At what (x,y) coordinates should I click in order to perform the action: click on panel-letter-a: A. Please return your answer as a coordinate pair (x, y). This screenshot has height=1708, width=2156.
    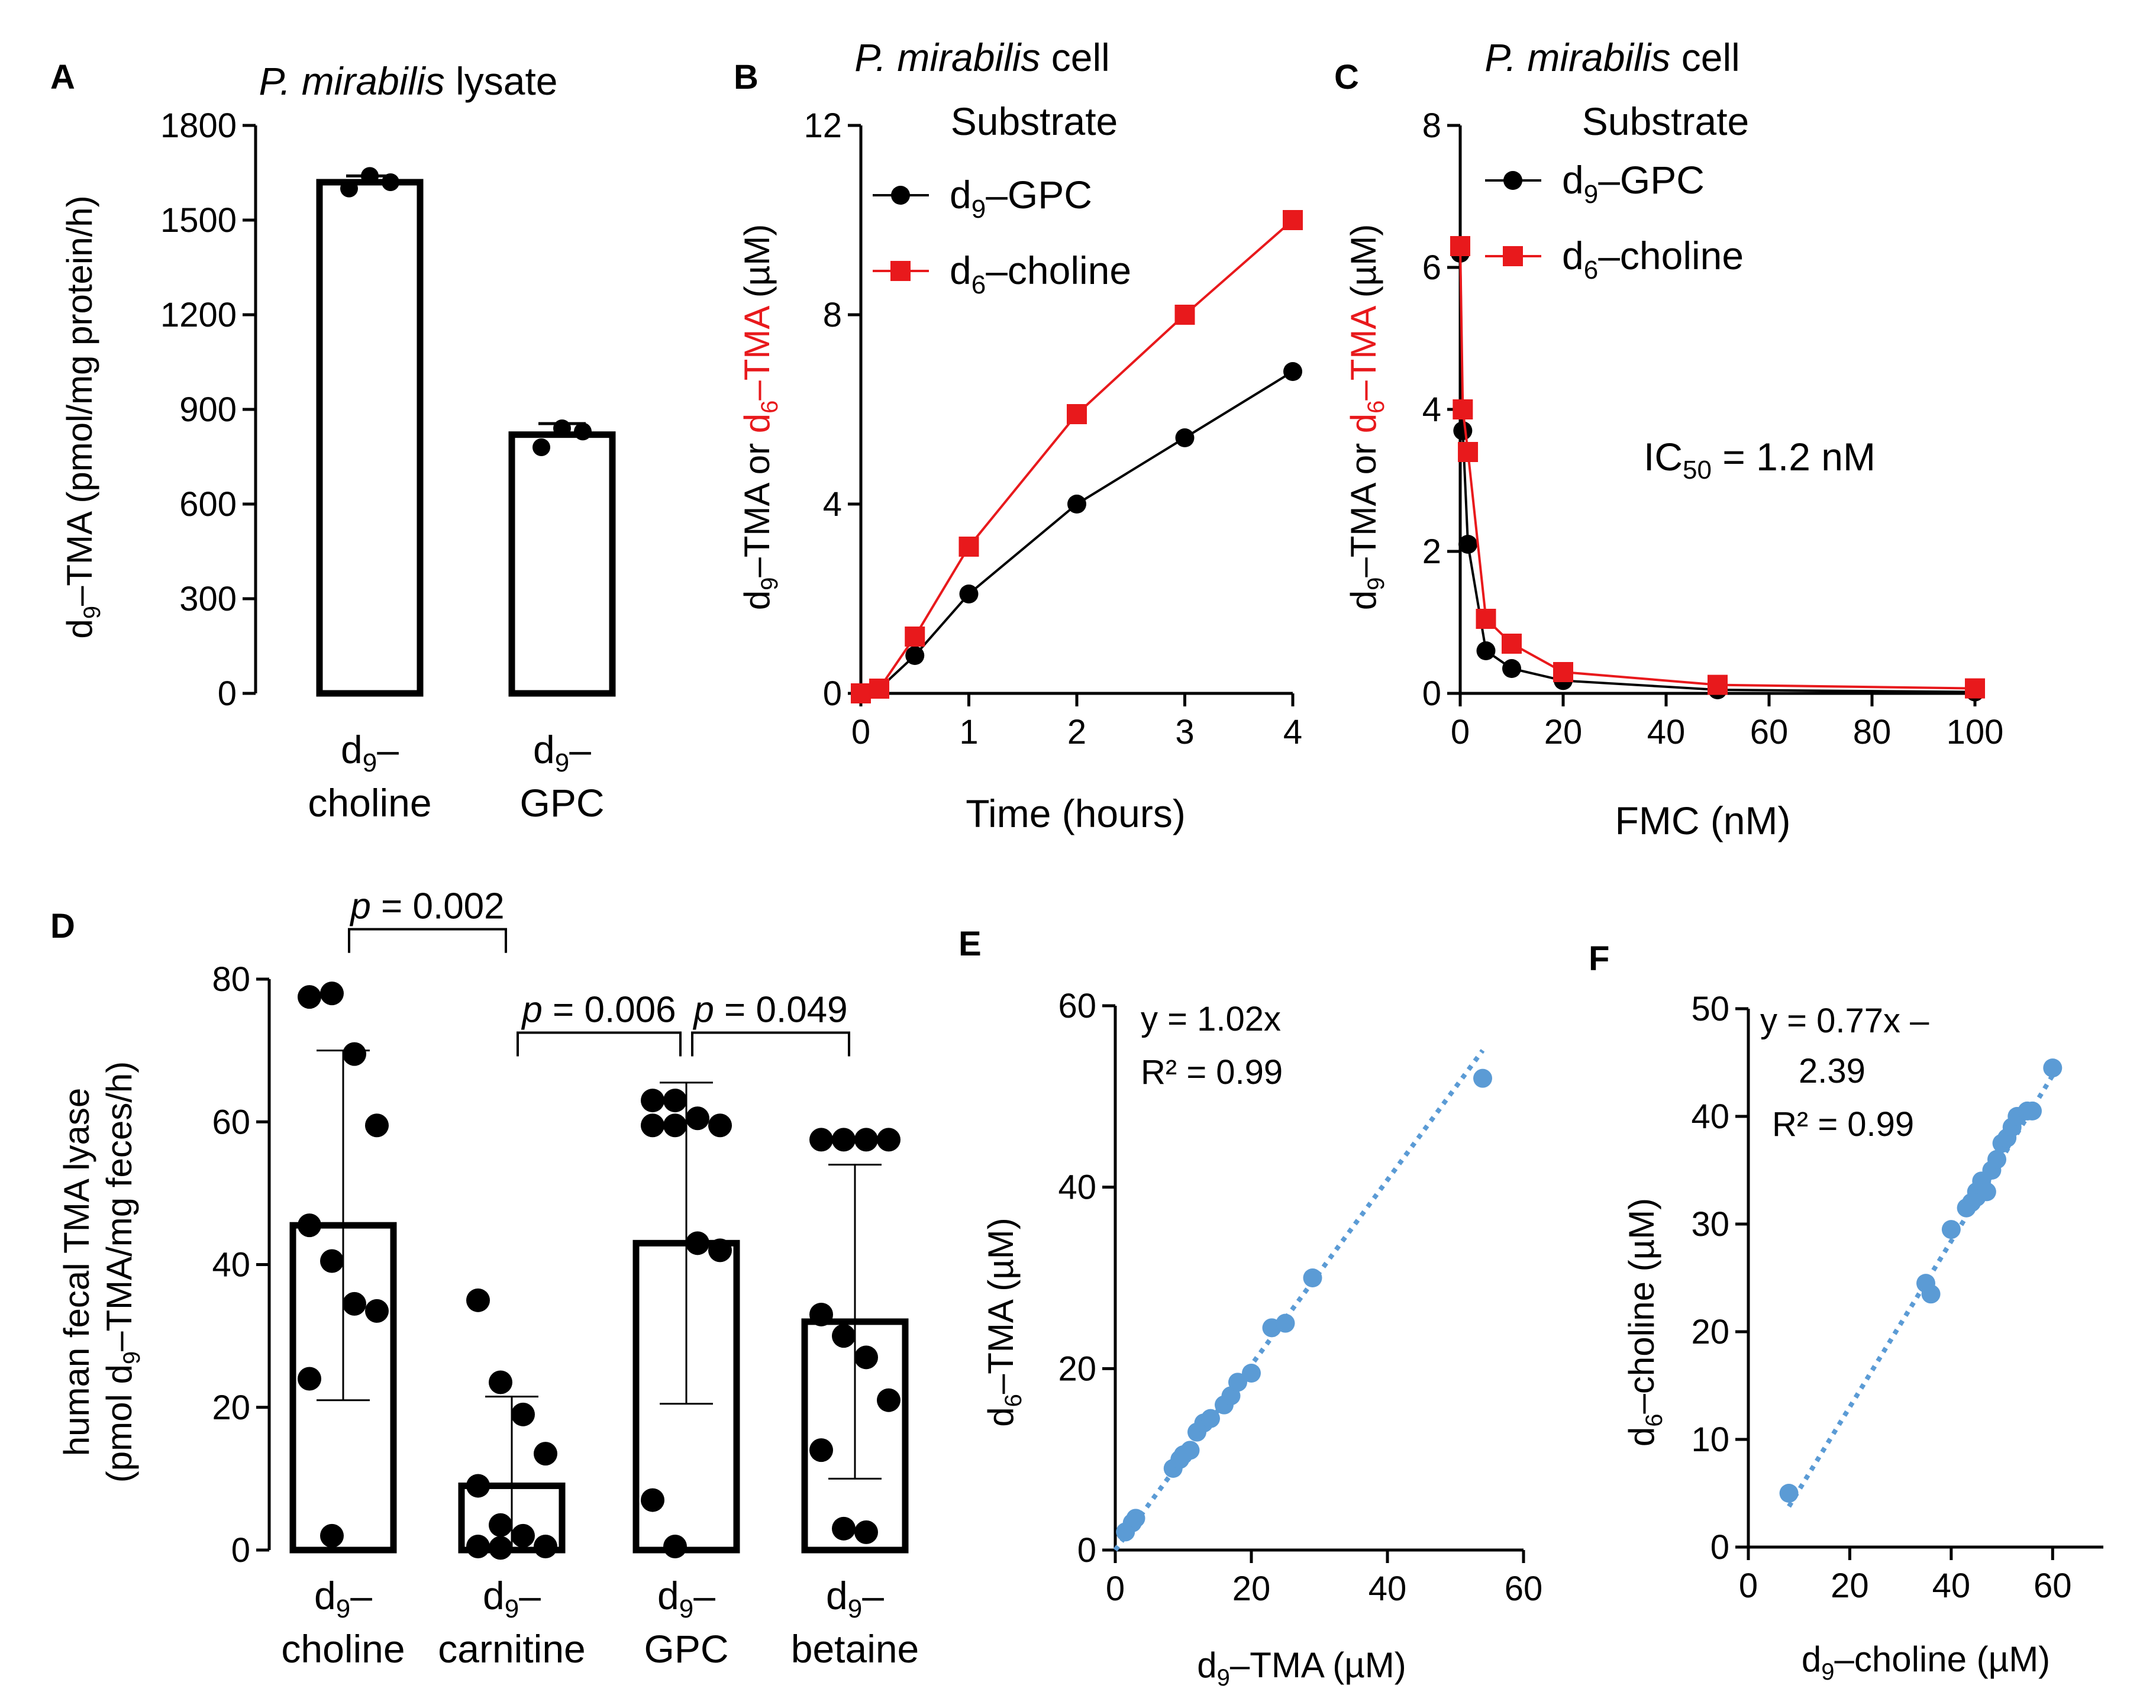
    Looking at the image, I should click on (62, 77).